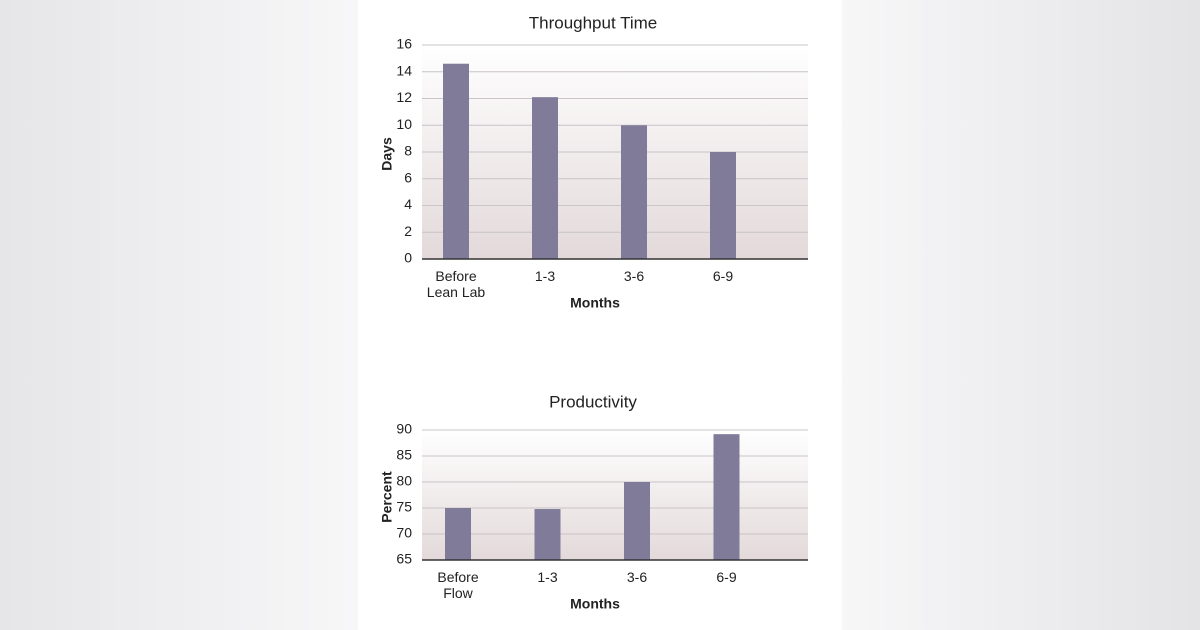 This screenshot has width=1200, height=630. I want to click on y-tick-label: 75, so click(404, 507).